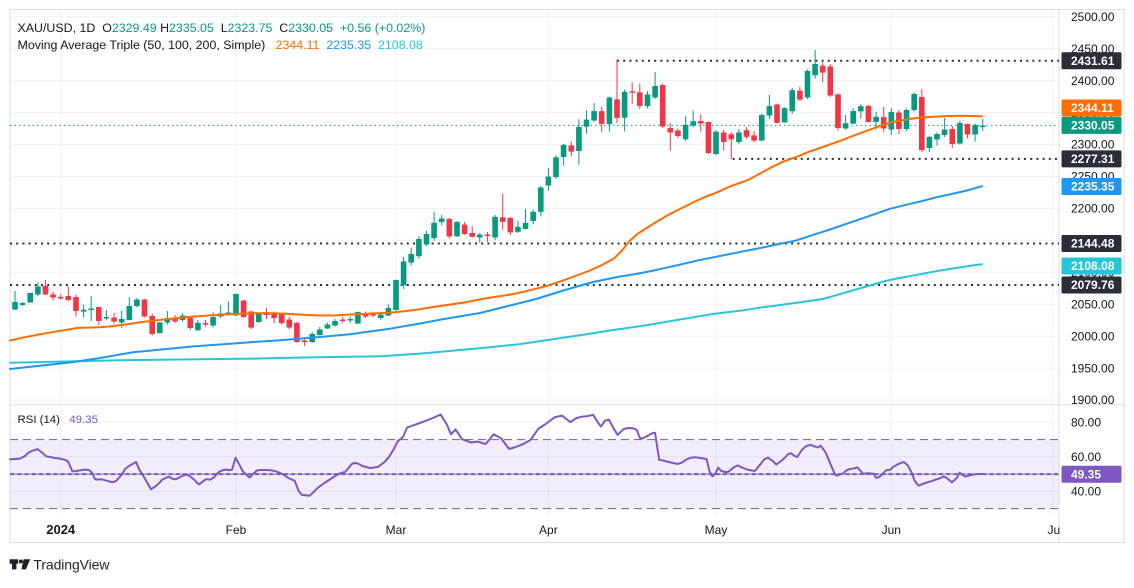  I want to click on svg-text: 2079.76, so click(1093, 285).